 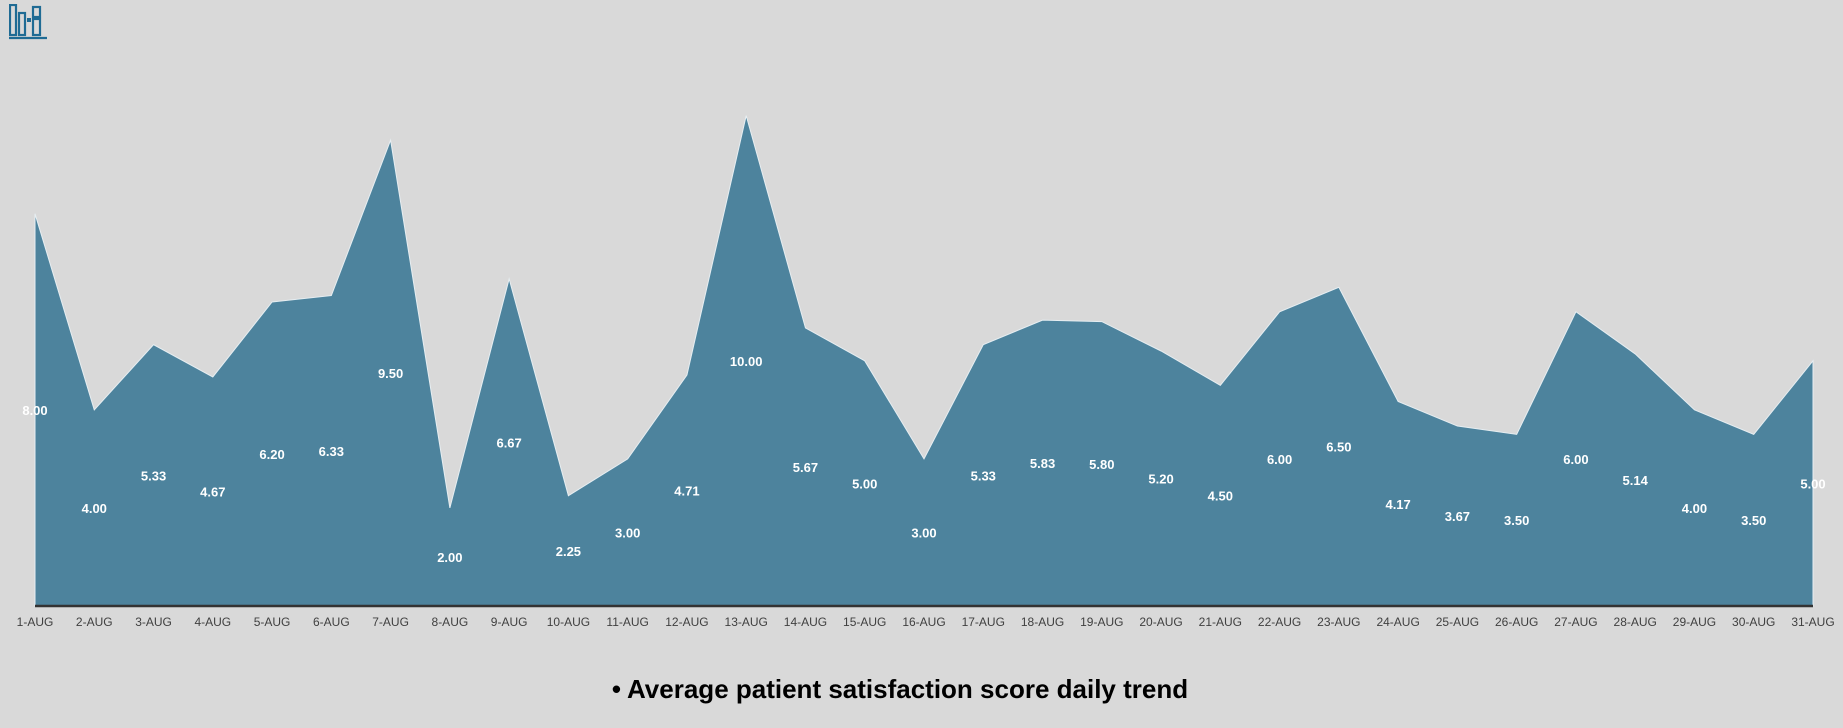 What do you see at coordinates (1101, 464) in the screenshot?
I see `data-label: 5.80` at bounding box center [1101, 464].